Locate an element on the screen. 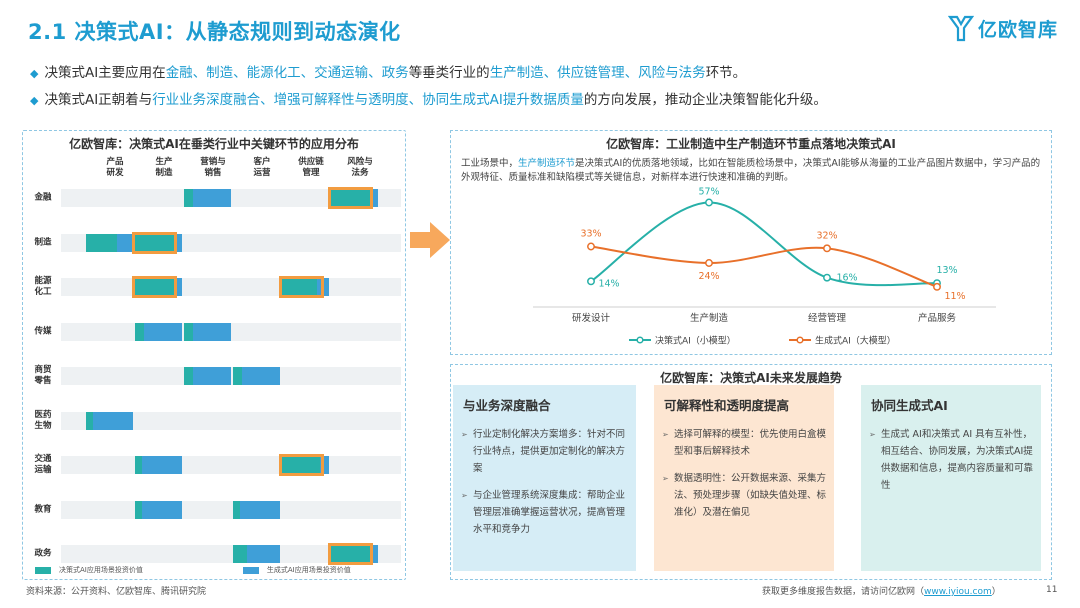  industry-label: 商贸 零售 is located at coordinates (43, 376).